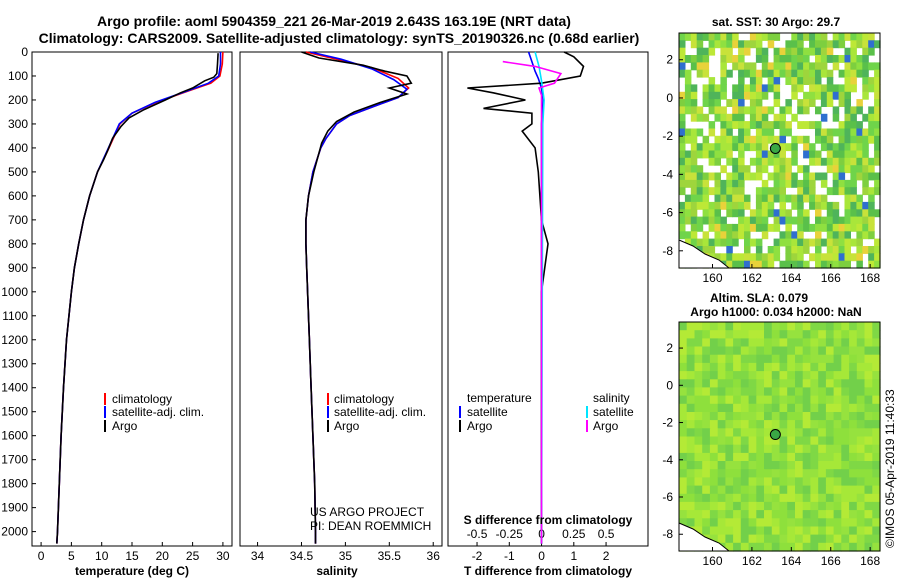 Image resolution: width=900 pixels, height=580 pixels. What do you see at coordinates (163, 556) in the screenshot?
I see `x-tick-label: 20` at bounding box center [163, 556].